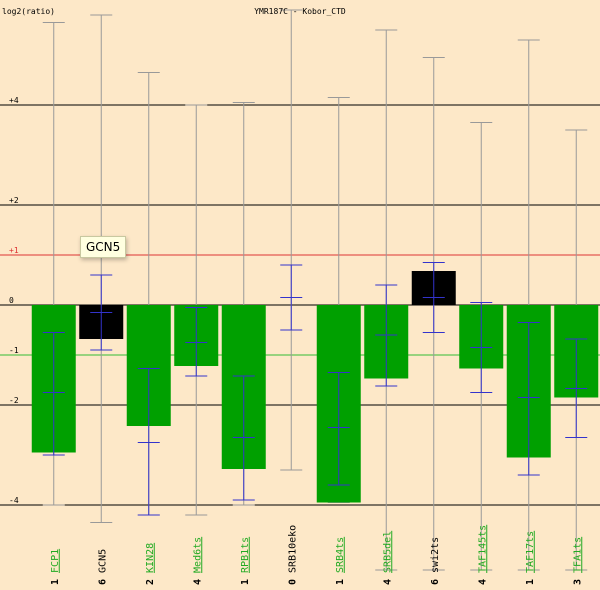  Describe the element at coordinates (577, 555) in the screenshot. I see `x-label-name: TFA1ts` at that location.